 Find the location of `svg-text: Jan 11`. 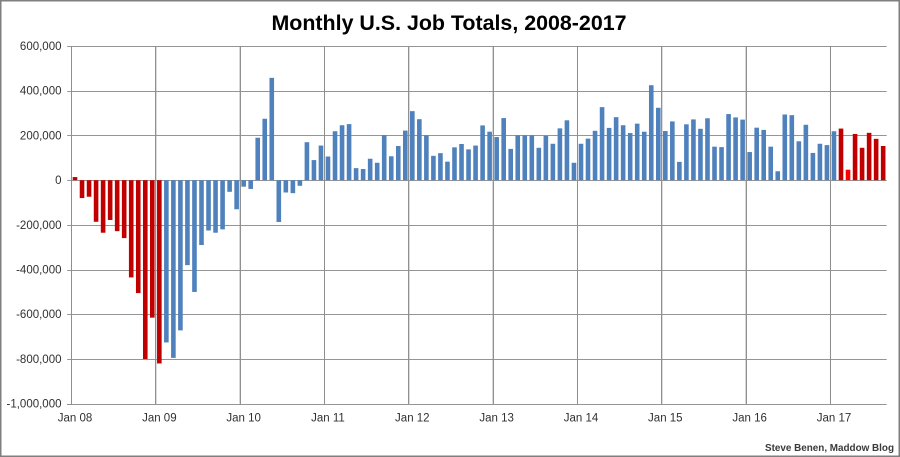

svg-text: Jan 11 is located at coordinates (328, 419).